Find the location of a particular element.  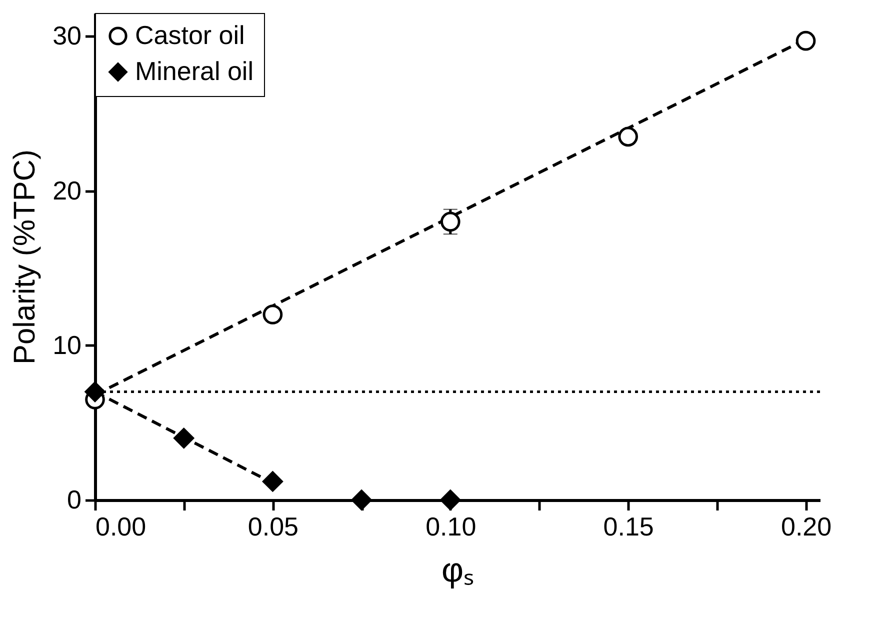

y-axis-title: Polarity (%TPC) is located at coordinates (25, 257).